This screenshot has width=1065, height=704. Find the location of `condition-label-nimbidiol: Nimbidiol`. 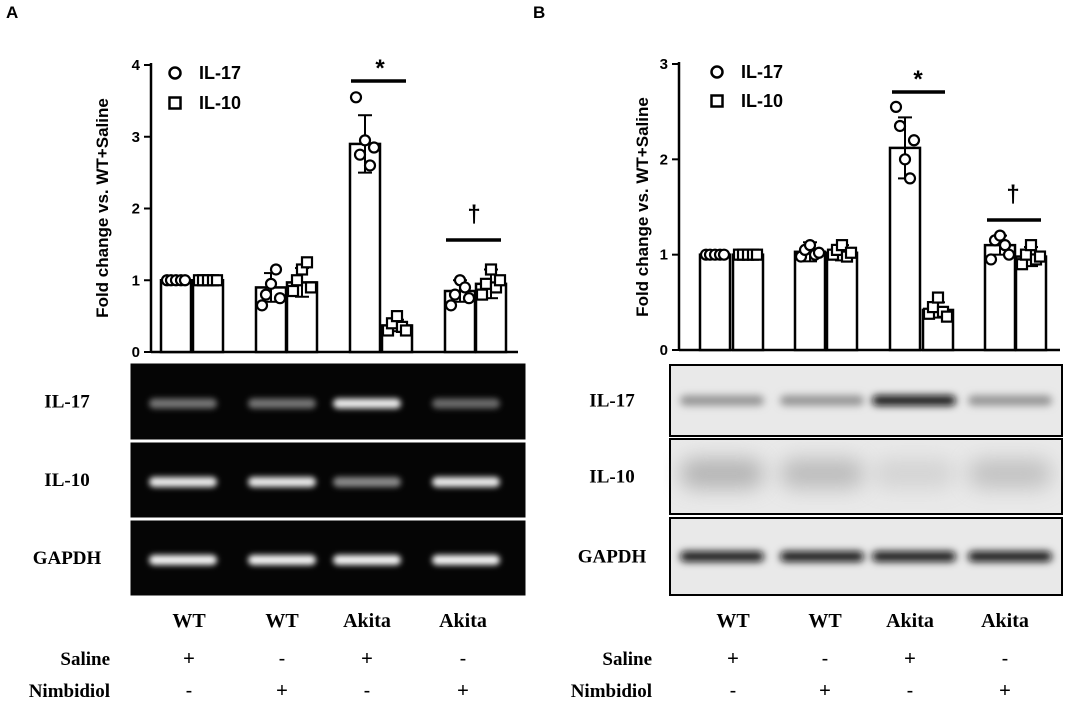

condition-label-nimbidiol: Nimbidiol is located at coordinates (611, 691).